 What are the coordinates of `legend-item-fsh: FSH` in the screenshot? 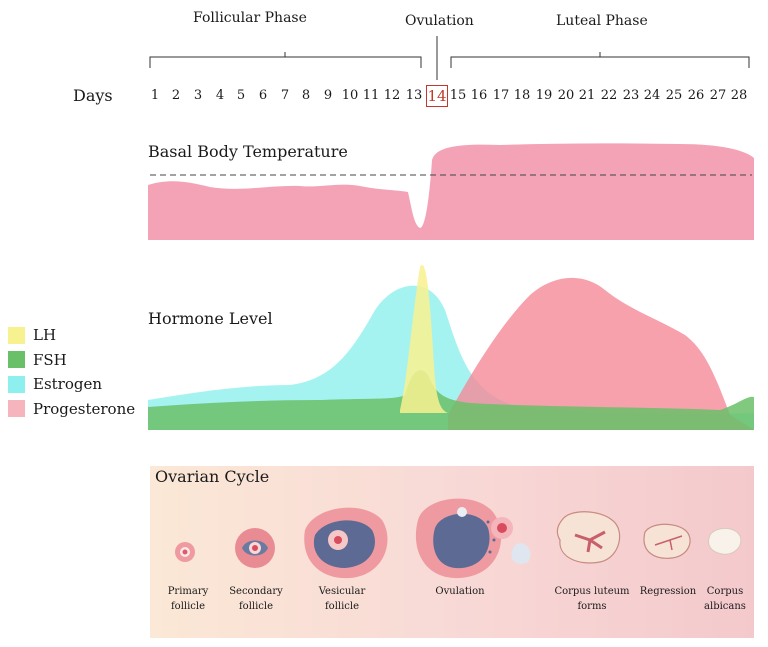 It's located at (71, 360).